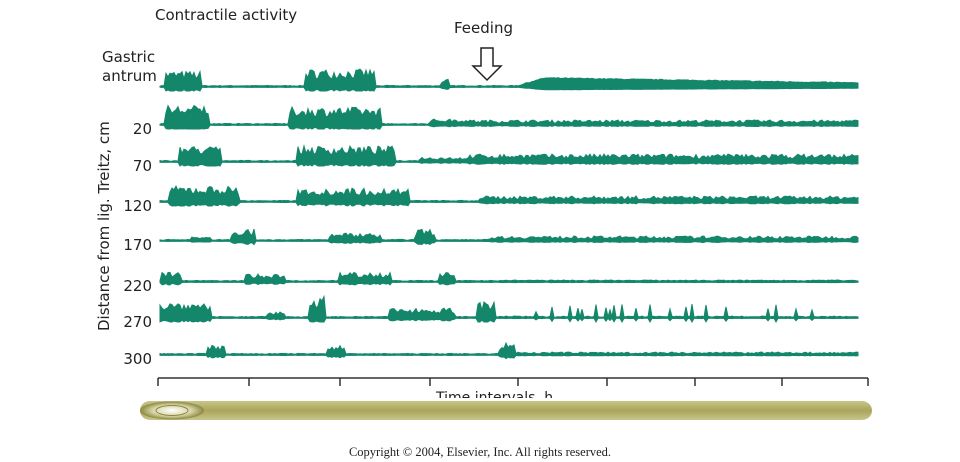  I want to click on row-label: 20, so click(142, 129).